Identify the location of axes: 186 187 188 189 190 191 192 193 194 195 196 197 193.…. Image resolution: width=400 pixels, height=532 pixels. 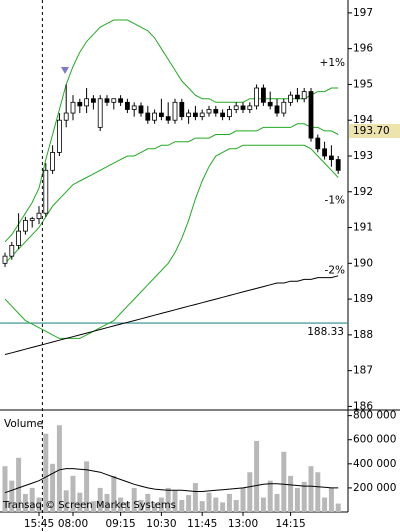
(374, 250).